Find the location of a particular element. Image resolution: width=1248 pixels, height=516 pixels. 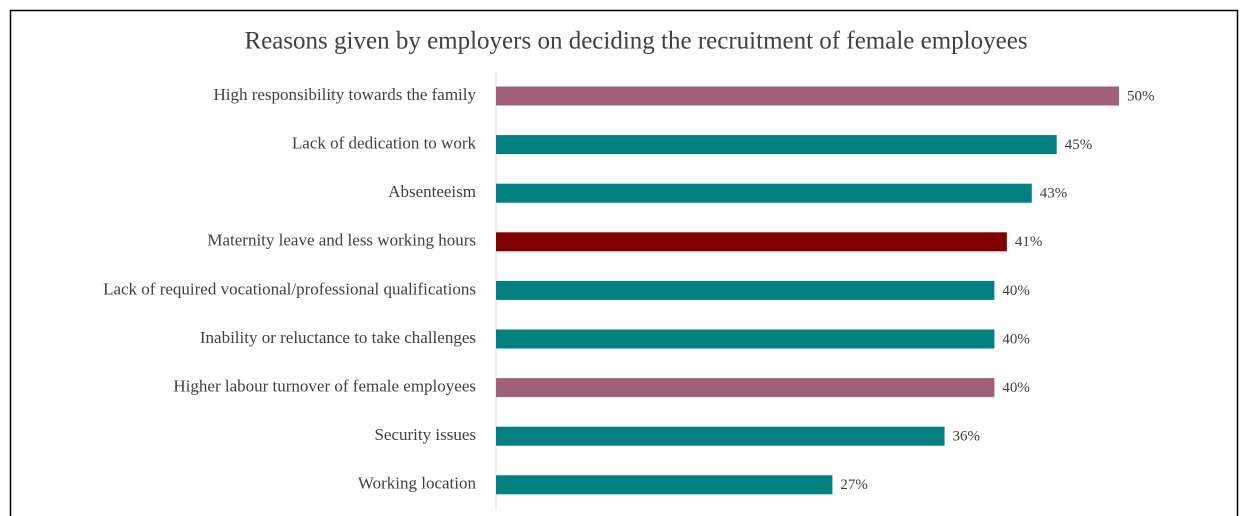

category-label: Absenteeism is located at coordinates (432, 191).